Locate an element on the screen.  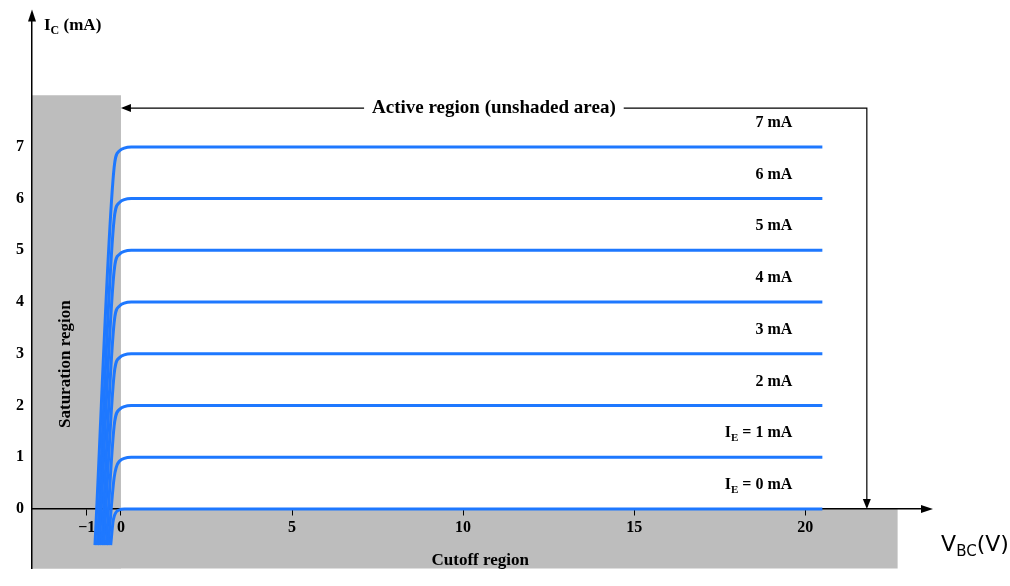
series-label: 3 mA is located at coordinates (774, 328).